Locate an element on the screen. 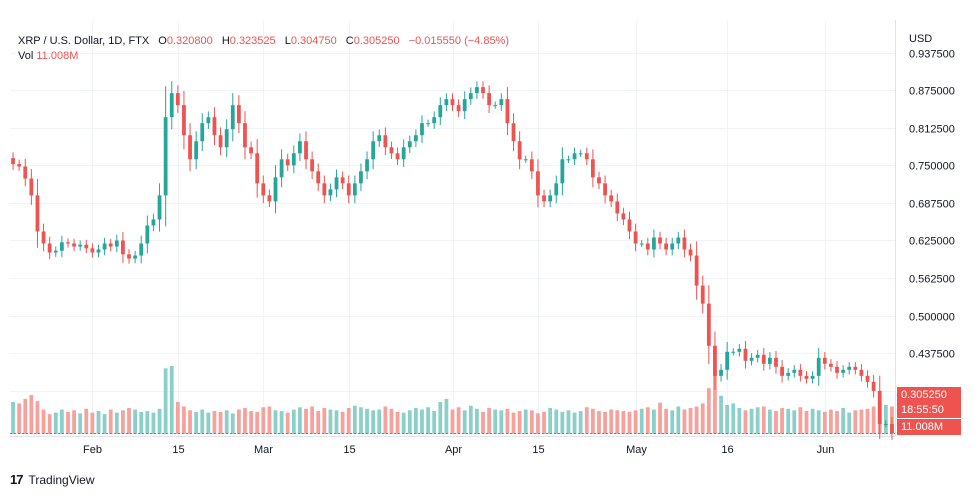 Image resolution: width=979 pixels, height=498 pixels. close-label: C is located at coordinates (349, 41).